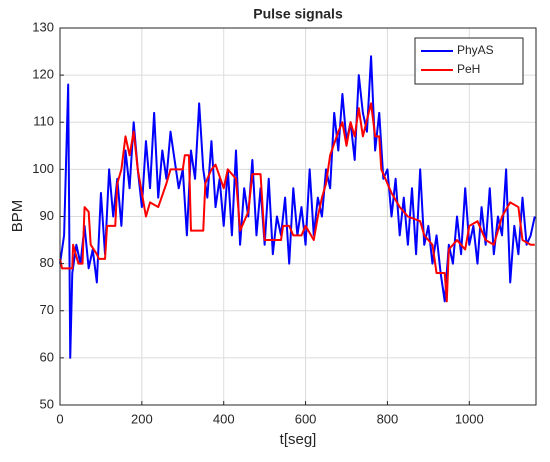 This screenshot has height=462, width=550. I want to click on y-axis-label: BPM, so click(17, 216).